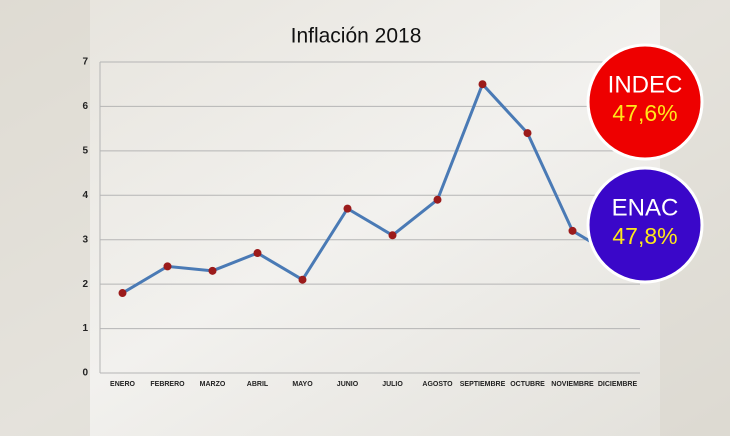 Image resolution: width=730 pixels, height=436 pixels. What do you see at coordinates (85, 284) in the screenshot?
I see `y-tick-label: 2` at bounding box center [85, 284].